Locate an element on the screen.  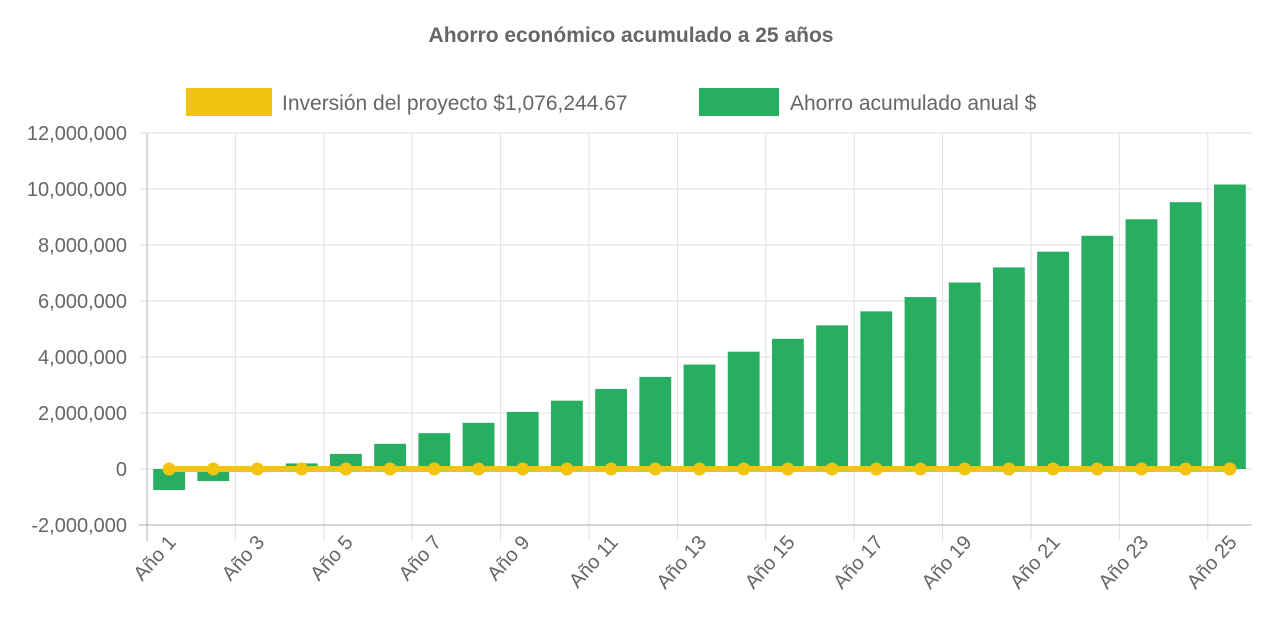
legend-swatch-ahorro is located at coordinates (739, 102).